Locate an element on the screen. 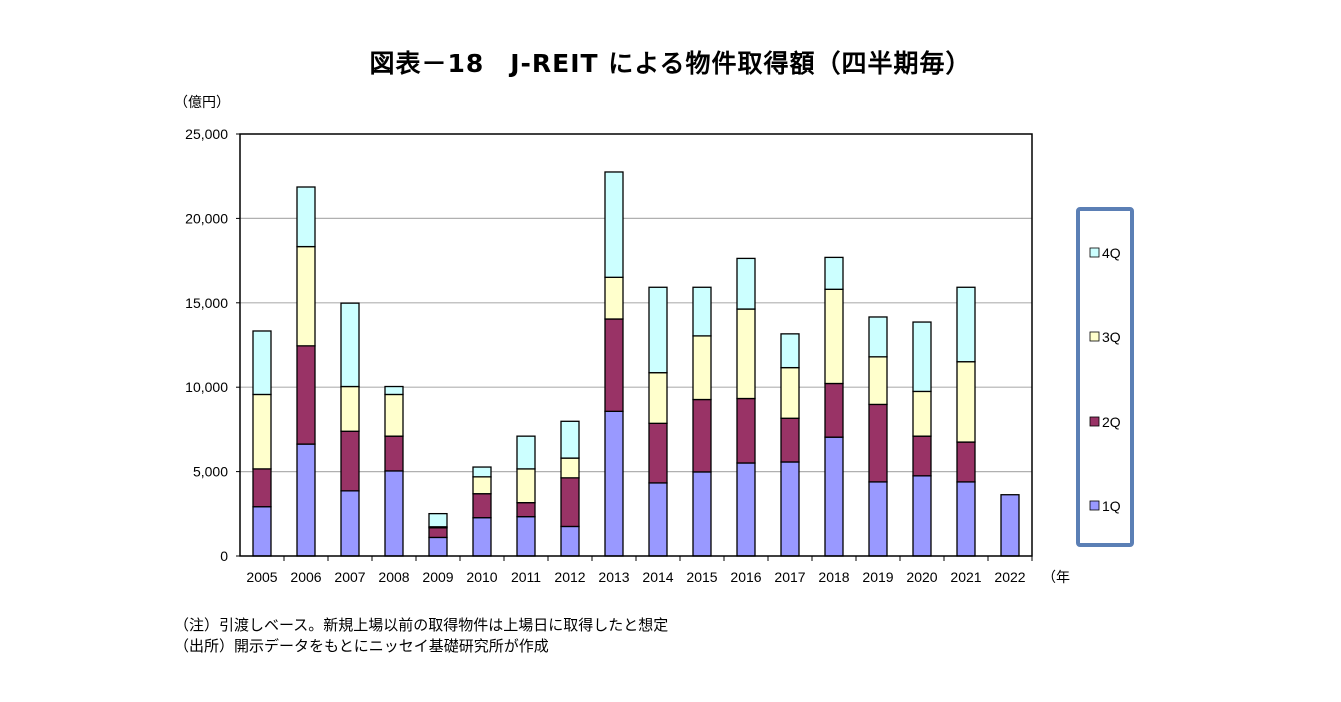 This screenshot has width=1341, height=702. bar-2Q-2006 is located at coordinates (306, 395).